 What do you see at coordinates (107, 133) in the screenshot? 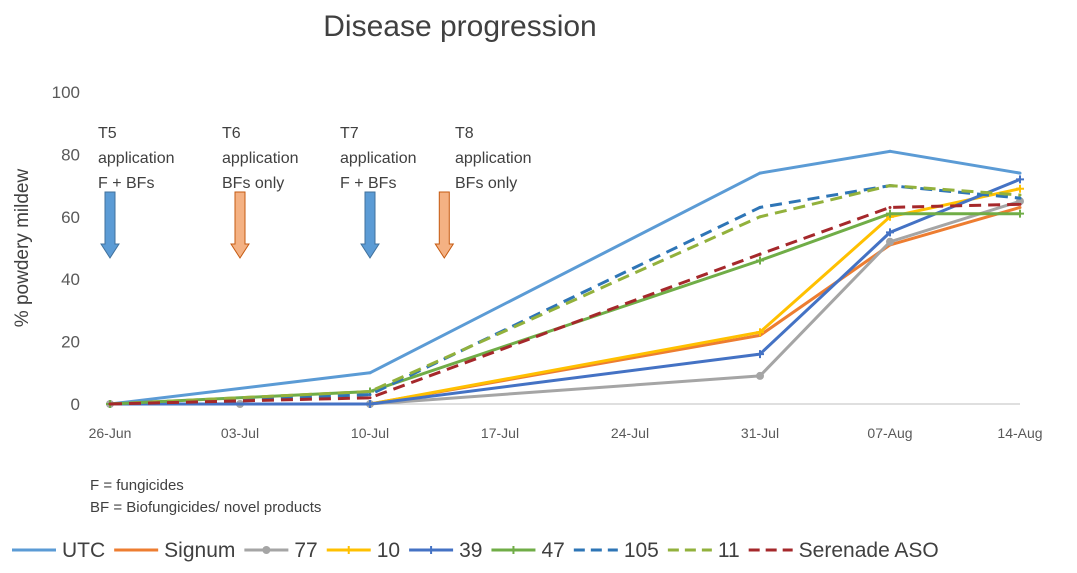
I see `annotation-text: T5` at bounding box center [107, 133].